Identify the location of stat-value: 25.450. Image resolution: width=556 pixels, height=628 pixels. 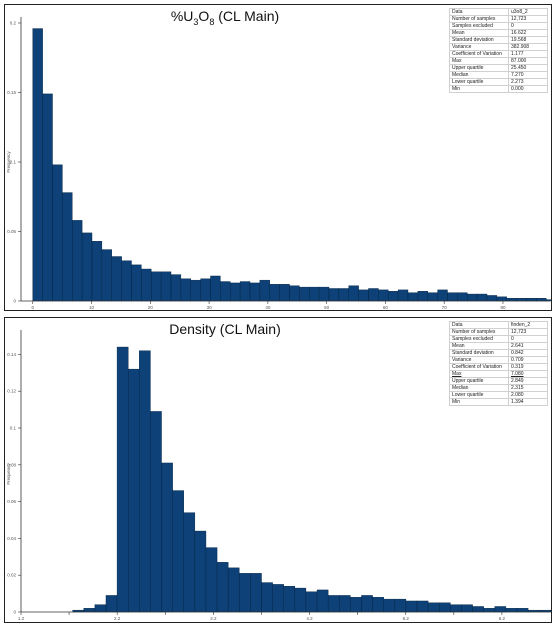
(528, 68).